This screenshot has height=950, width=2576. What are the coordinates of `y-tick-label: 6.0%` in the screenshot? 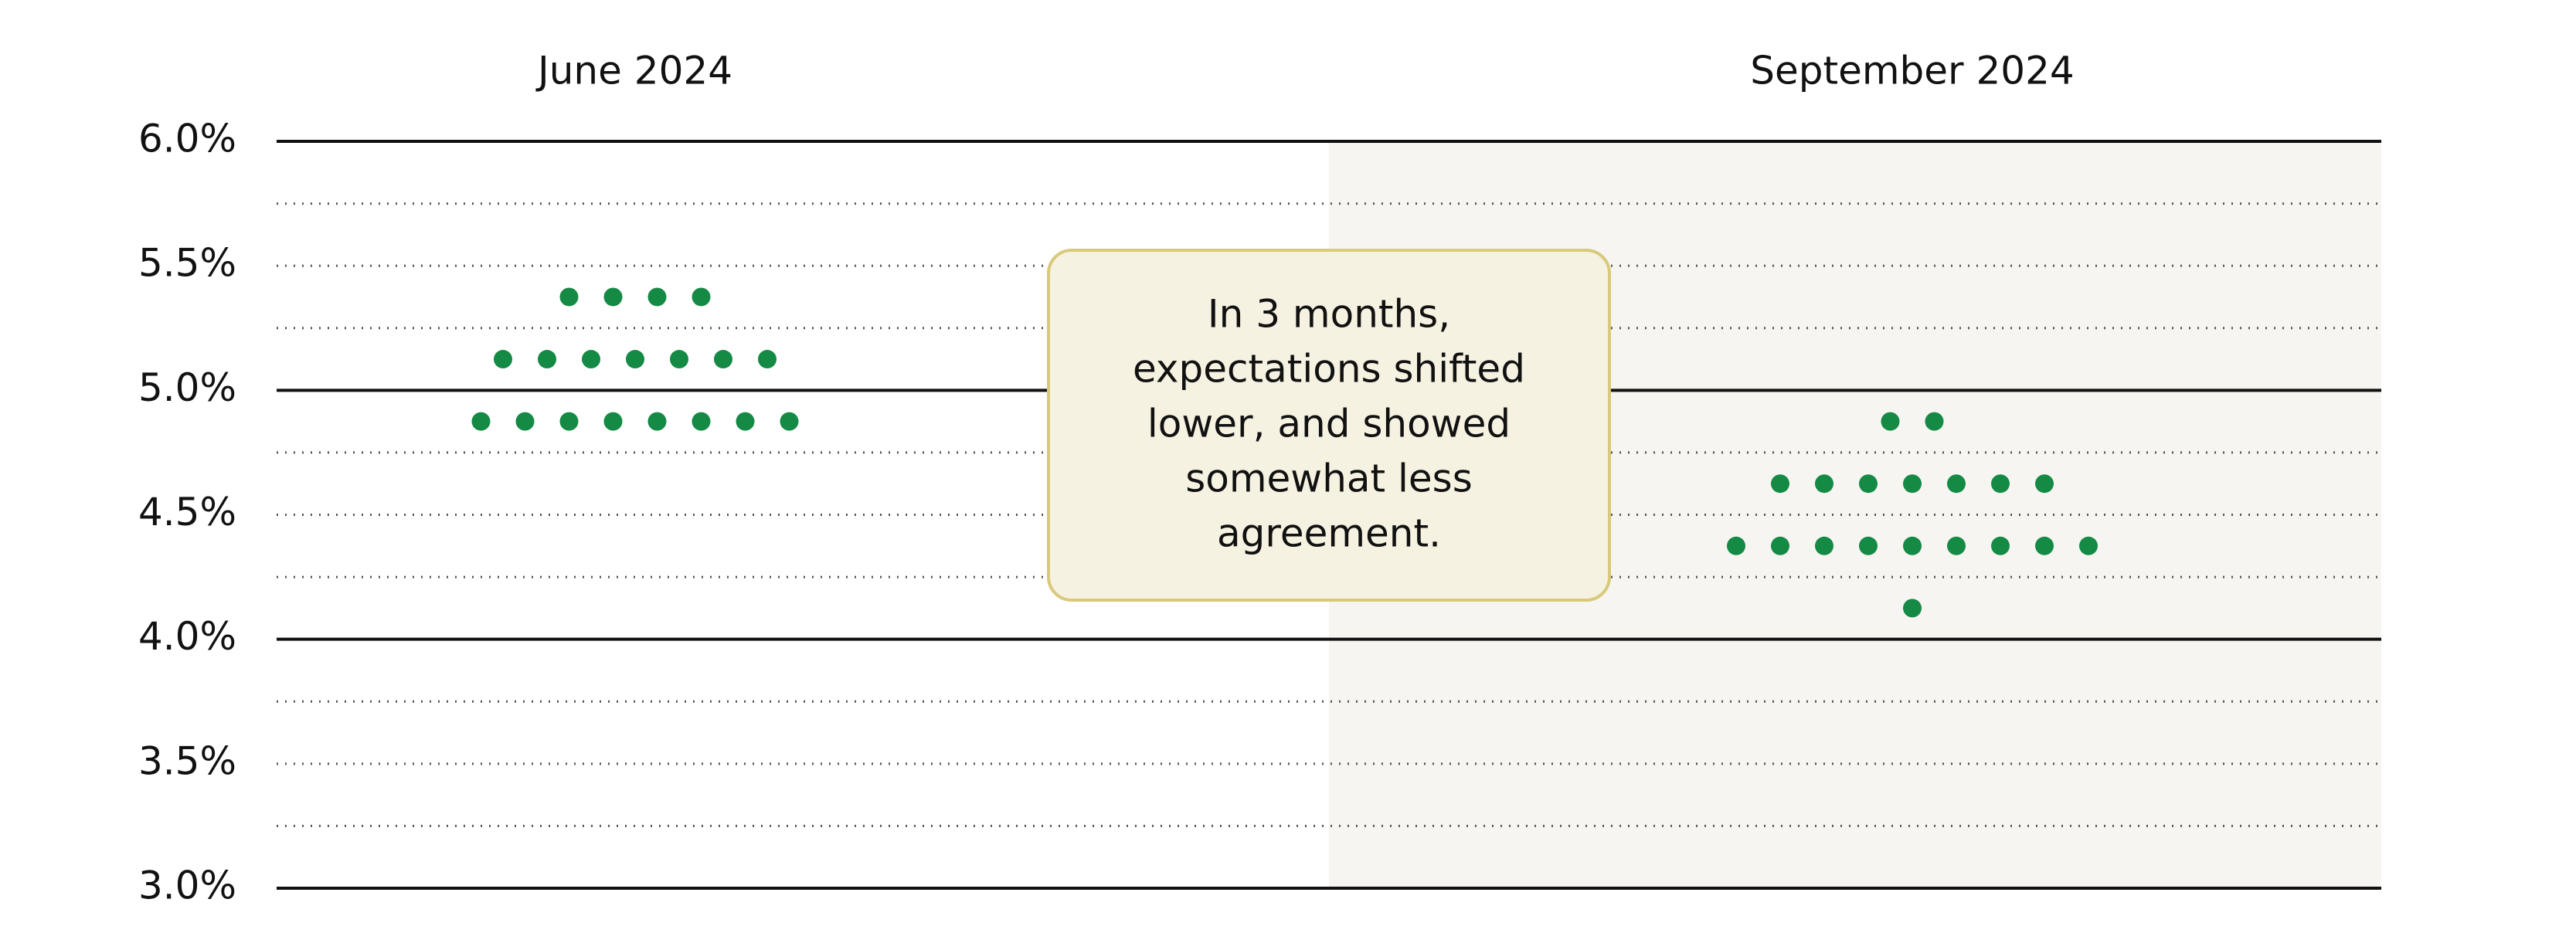 It's located at (187, 139).